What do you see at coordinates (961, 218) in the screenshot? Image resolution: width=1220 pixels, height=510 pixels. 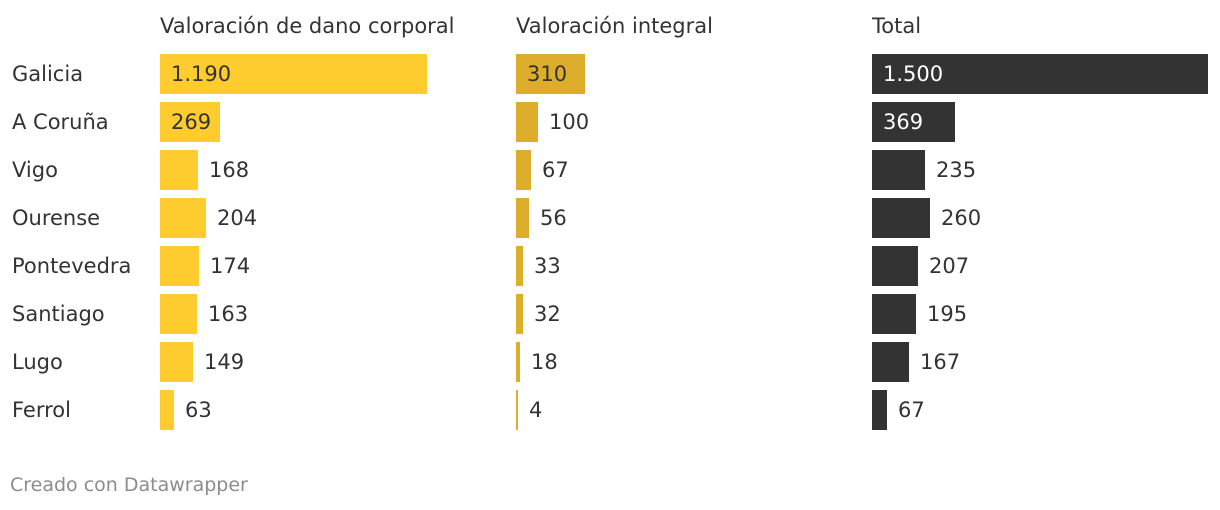 I see `data-label: 260` at bounding box center [961, 218].